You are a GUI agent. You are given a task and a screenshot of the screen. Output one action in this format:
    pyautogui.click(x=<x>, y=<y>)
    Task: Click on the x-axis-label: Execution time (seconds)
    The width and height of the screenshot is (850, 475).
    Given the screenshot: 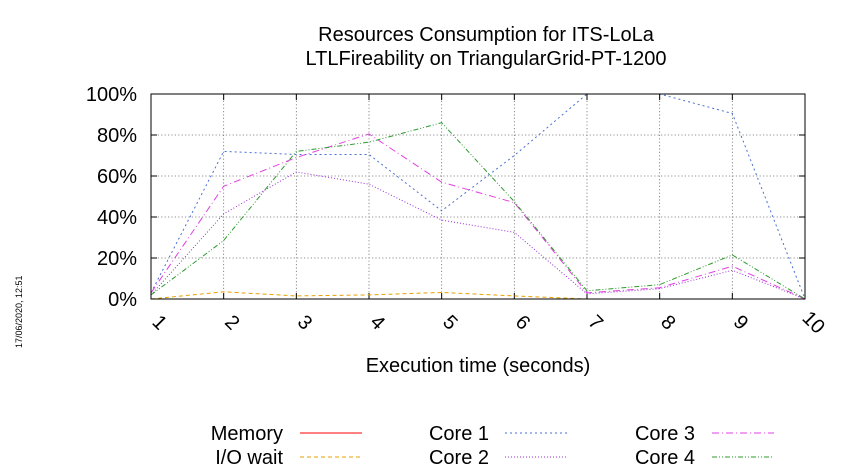 What is the action you would take?
    pyautogui.click(x=478, y=366)
    